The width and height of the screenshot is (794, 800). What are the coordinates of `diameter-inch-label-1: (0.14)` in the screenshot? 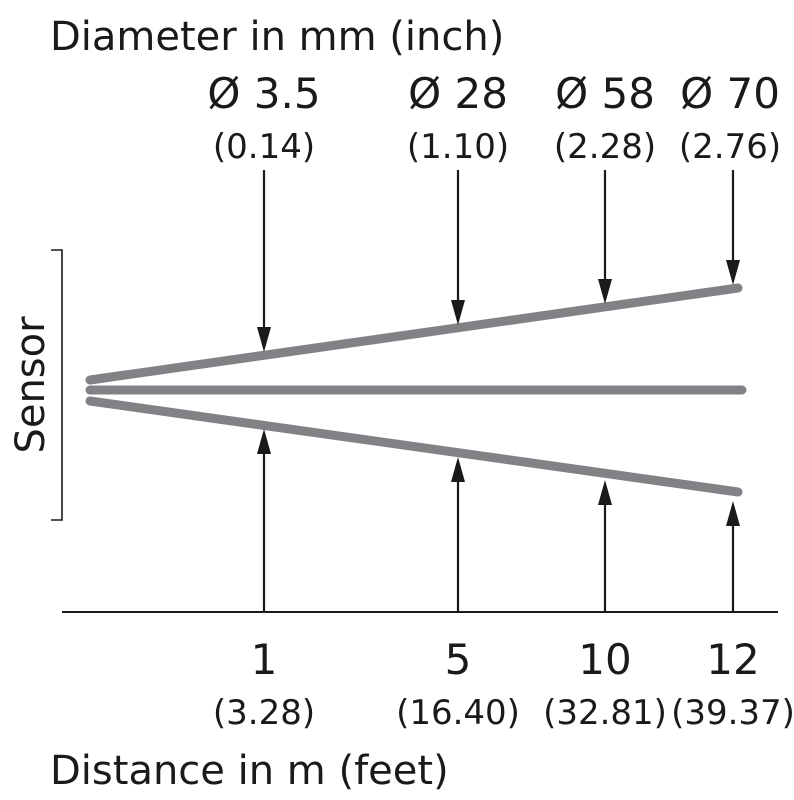 It's located at (264, 147).